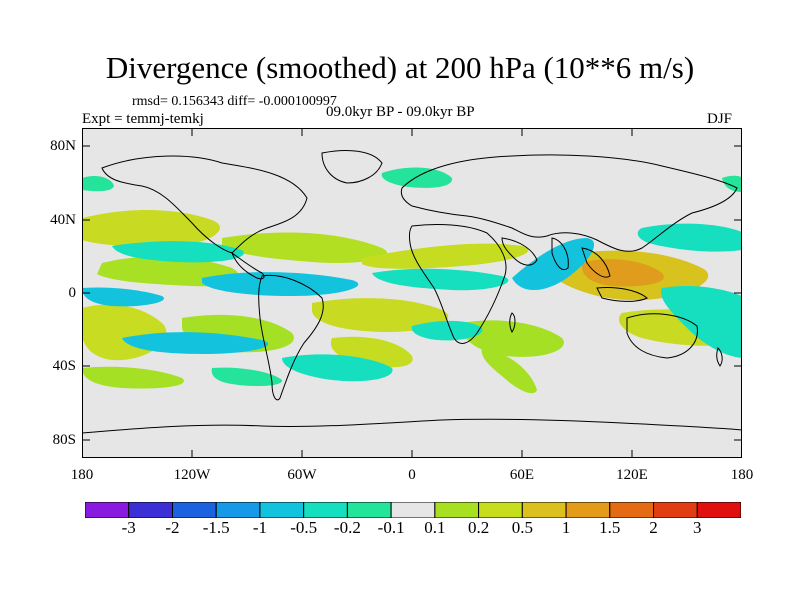  I want to click on x-tick-120e: 120E, so click(632, 475).